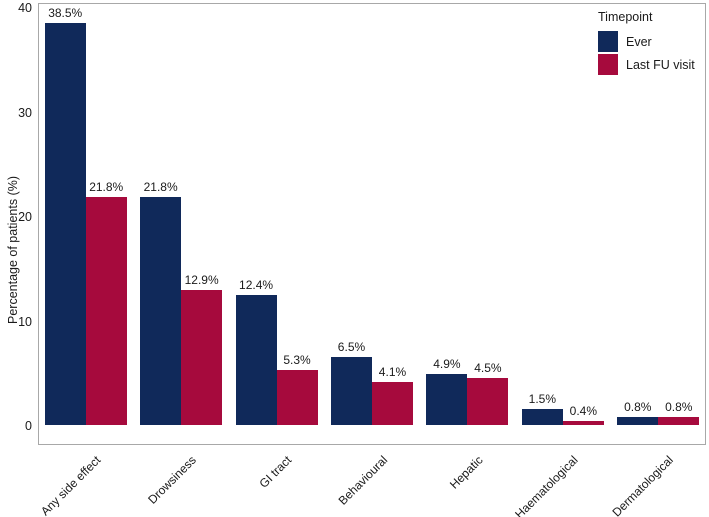  I want to click on bar-group: 0.8% 0.8%, so click(658, 412).